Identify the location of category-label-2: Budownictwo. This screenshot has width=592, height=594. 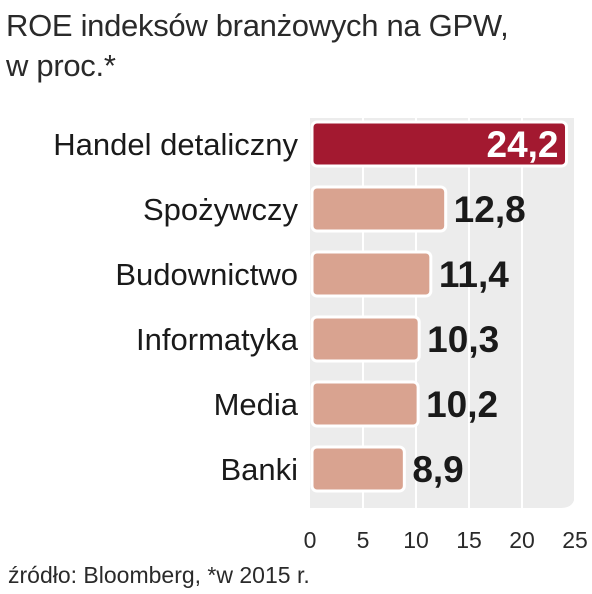
(206, 274).